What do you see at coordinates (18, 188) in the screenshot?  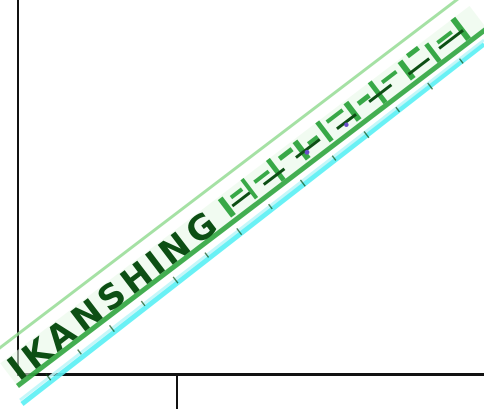 I see `vertical-axis-line` at bounding box center [18, 188].